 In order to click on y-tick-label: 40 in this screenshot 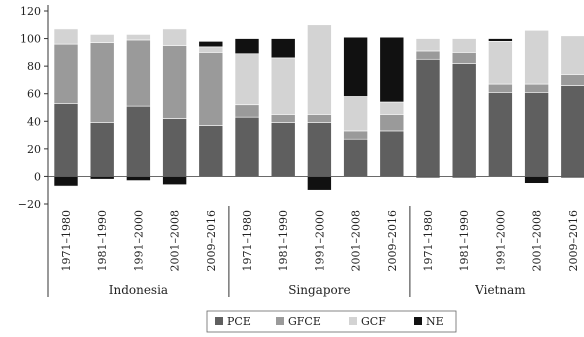, I will do `click(34, 121)`.